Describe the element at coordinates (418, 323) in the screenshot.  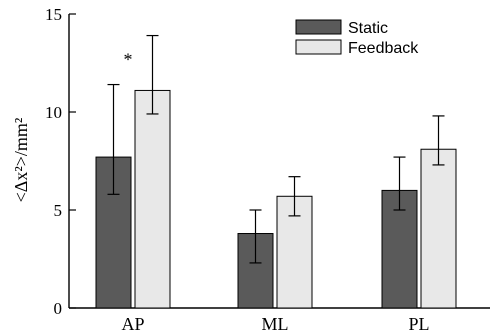
I see `x-tick-label-pl: PL` at that location.